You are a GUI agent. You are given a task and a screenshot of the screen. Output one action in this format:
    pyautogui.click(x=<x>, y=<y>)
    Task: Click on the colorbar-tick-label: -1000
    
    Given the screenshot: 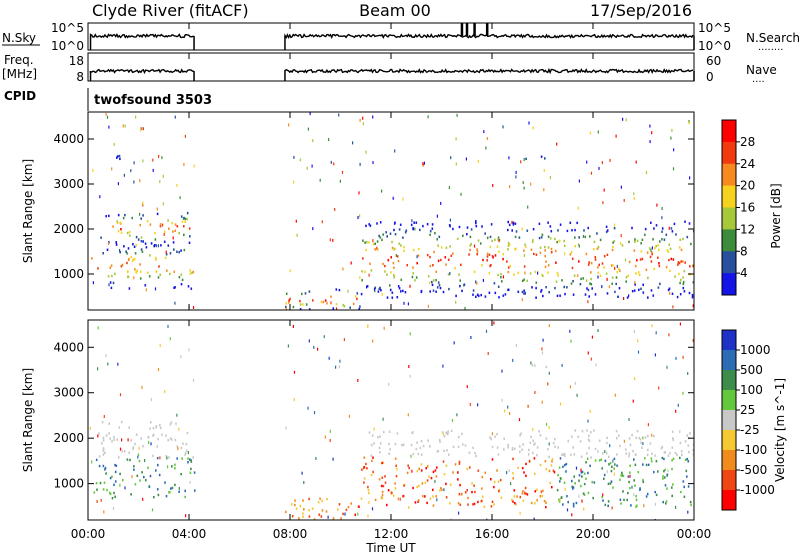 What is the action you would take?
    pyautogui.click(x=757, y=490)
    